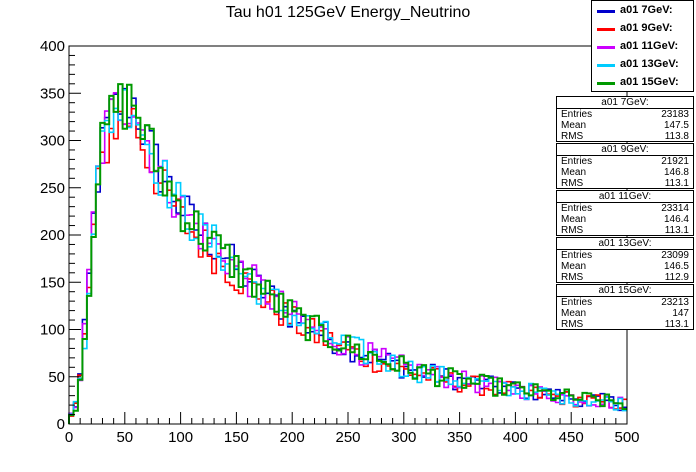 This screenshot has width=696, height=472. I want to click on x-tick-label: 0, so click(69, 437).